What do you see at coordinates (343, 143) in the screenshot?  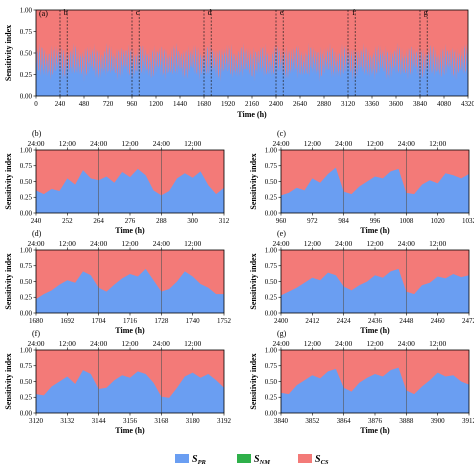 I see `top-tick-label-c-2: 24:00` at bounding box center [343, 143].